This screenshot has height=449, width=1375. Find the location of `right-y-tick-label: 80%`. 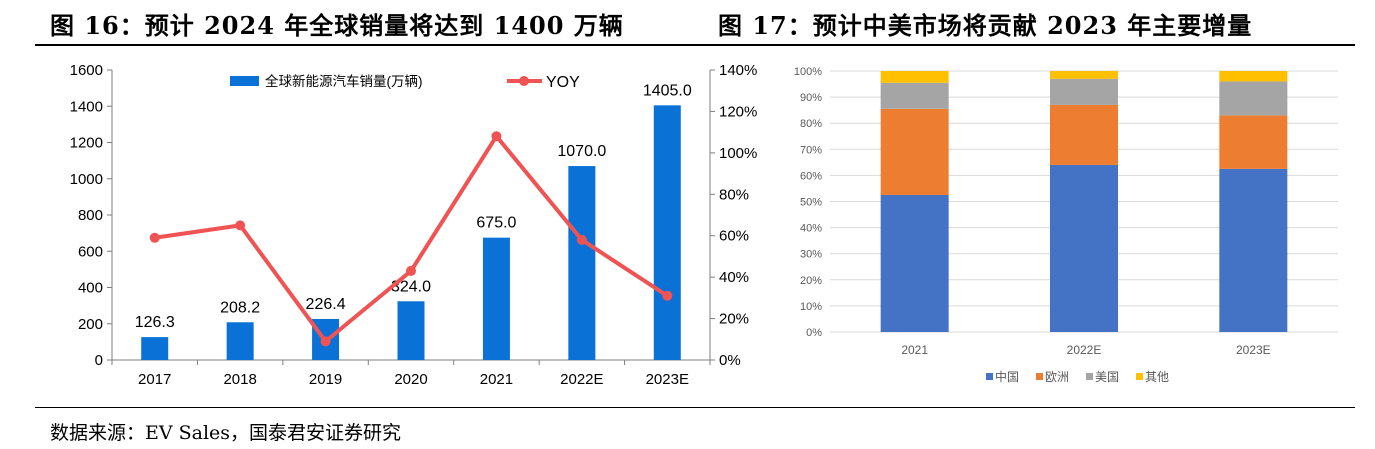

right-y-tick-label: 80% is located at coordinates (734, 194).